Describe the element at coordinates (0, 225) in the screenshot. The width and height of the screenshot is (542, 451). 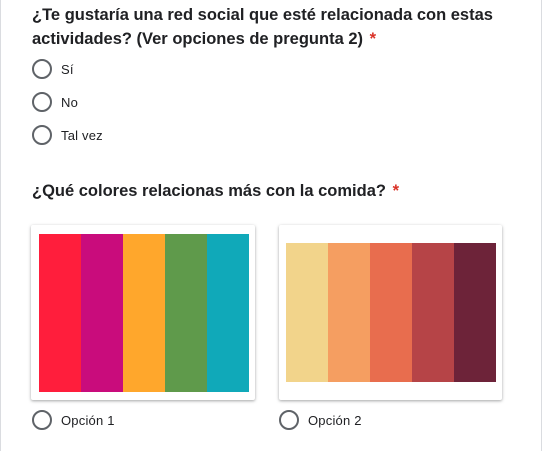
I see `form-card-left-border` at that location.